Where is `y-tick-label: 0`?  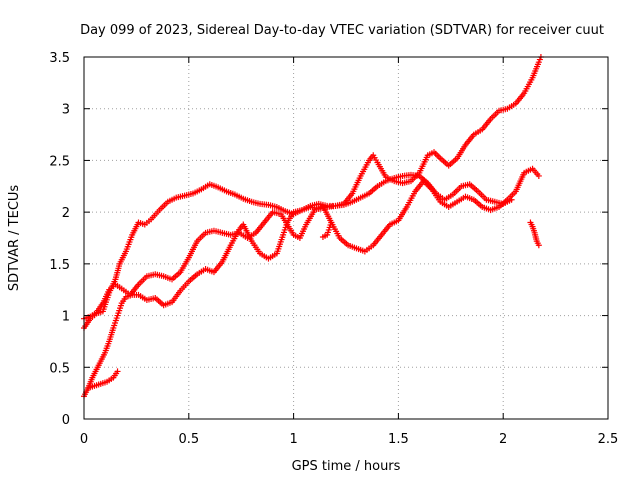
y-tick-label: 0 is located at coordinates (66, 420).